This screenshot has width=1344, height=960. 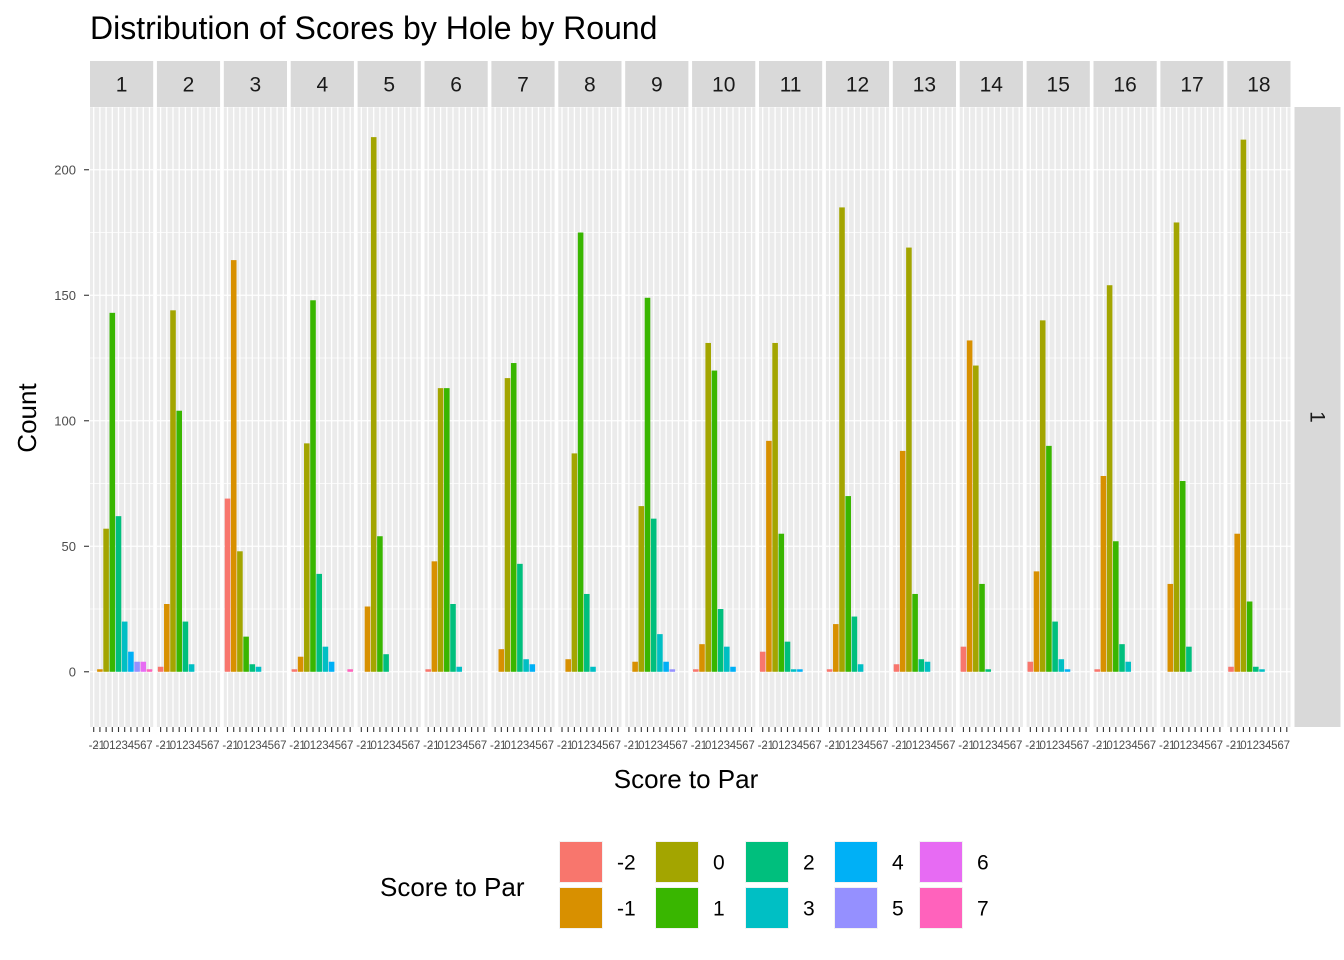 I want to click on panel-hole-14: 14 -2-10 1 2 3 4 5 6 7, so click(x=990, y=406).